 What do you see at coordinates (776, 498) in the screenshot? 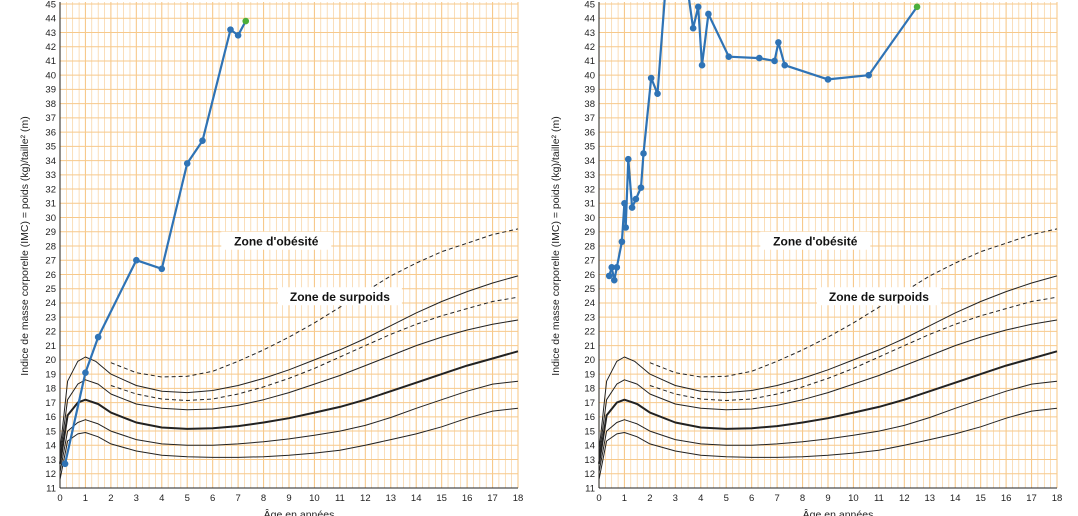
I see `x-tick-label: 7` at bounding box center [776, 498].